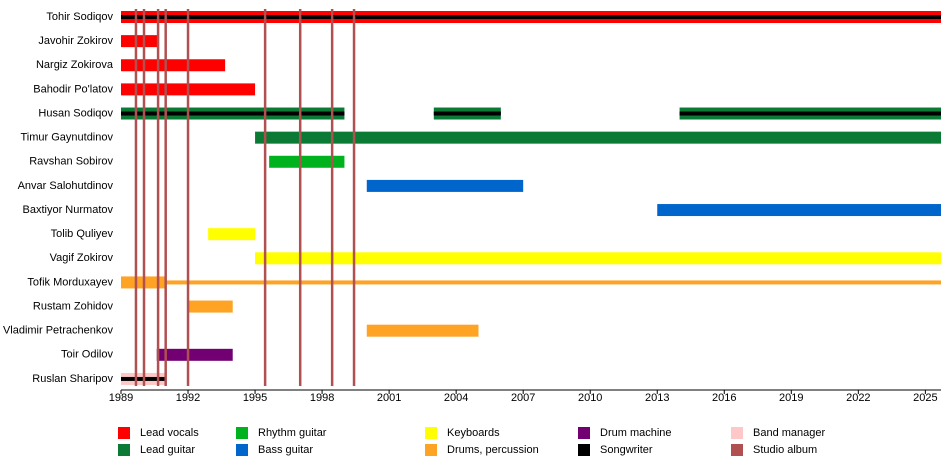 The image size is (950, 464). Describe the element at coordinates (66, 138) in the screenshot. I see `member-name: Timur Gaynutdinov` at that location.